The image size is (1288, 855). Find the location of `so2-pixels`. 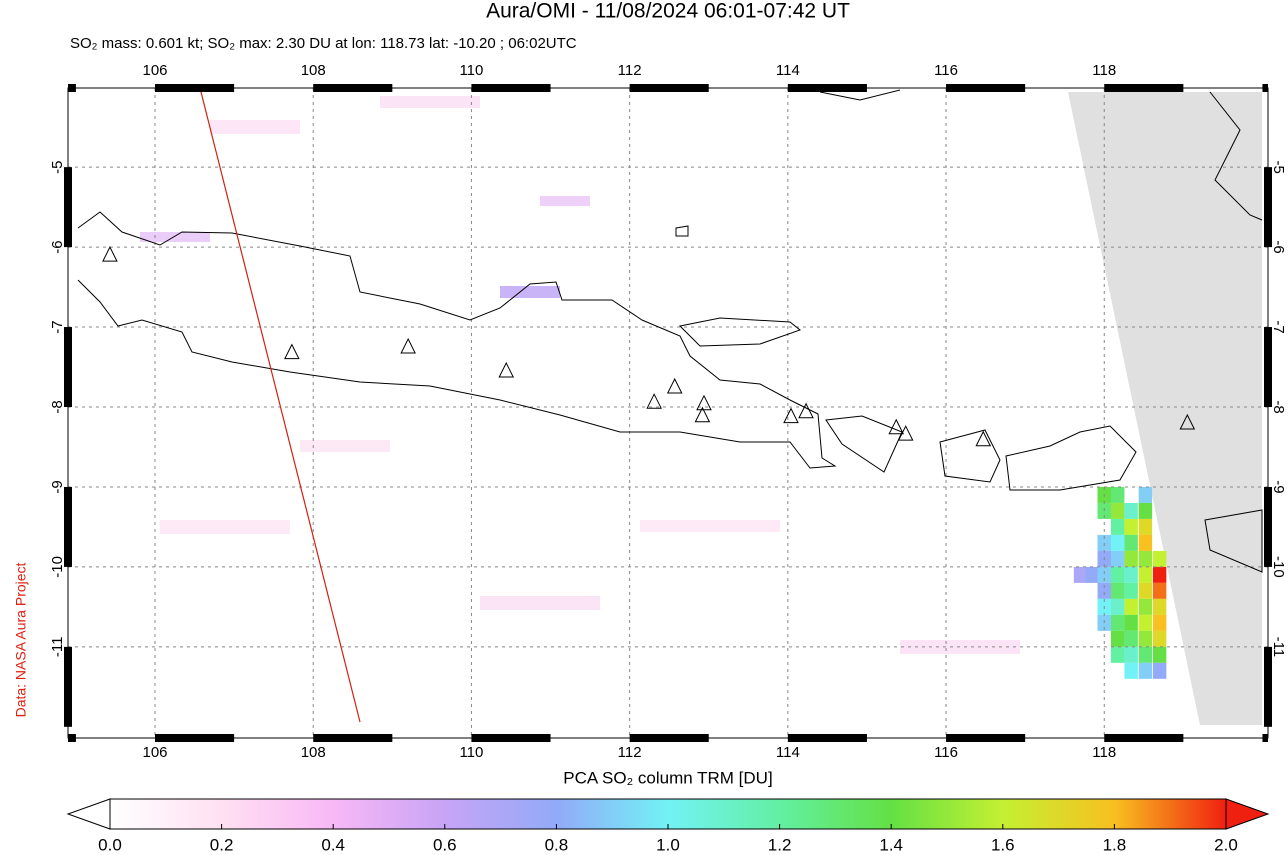

so2-pixels is located at coordinates (1120, 582).